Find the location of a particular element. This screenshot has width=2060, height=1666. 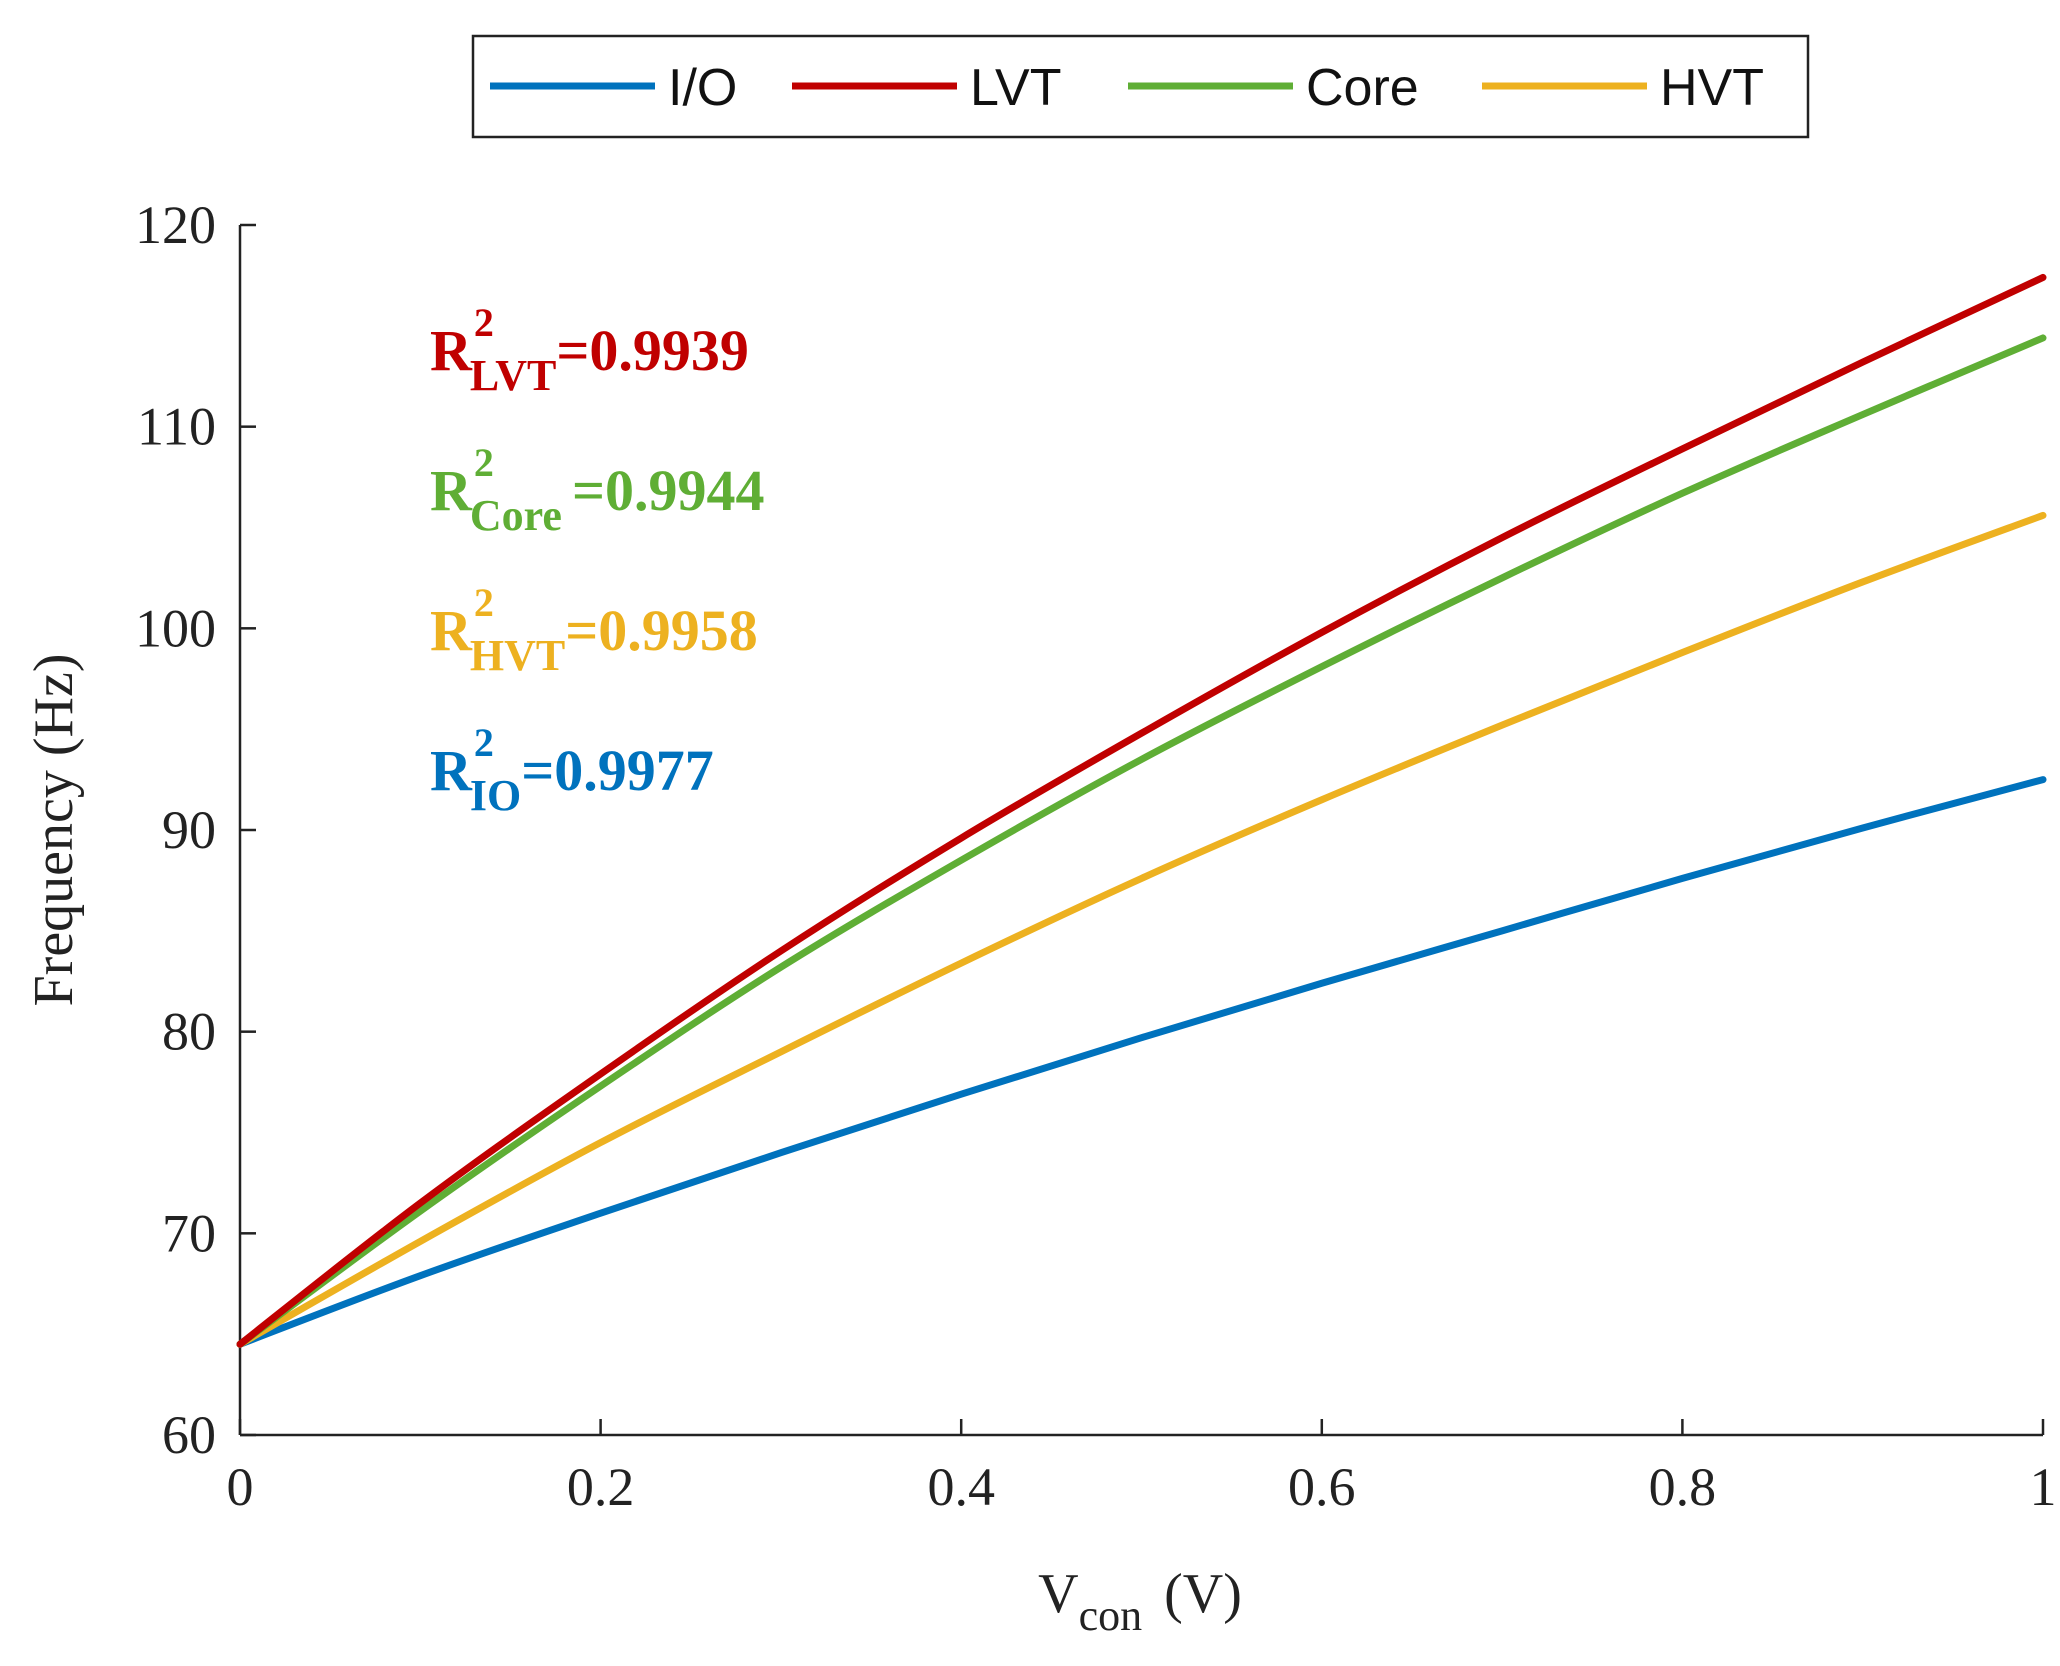

x-tick-label: 0.4 is located at coordinates (961, 1487).